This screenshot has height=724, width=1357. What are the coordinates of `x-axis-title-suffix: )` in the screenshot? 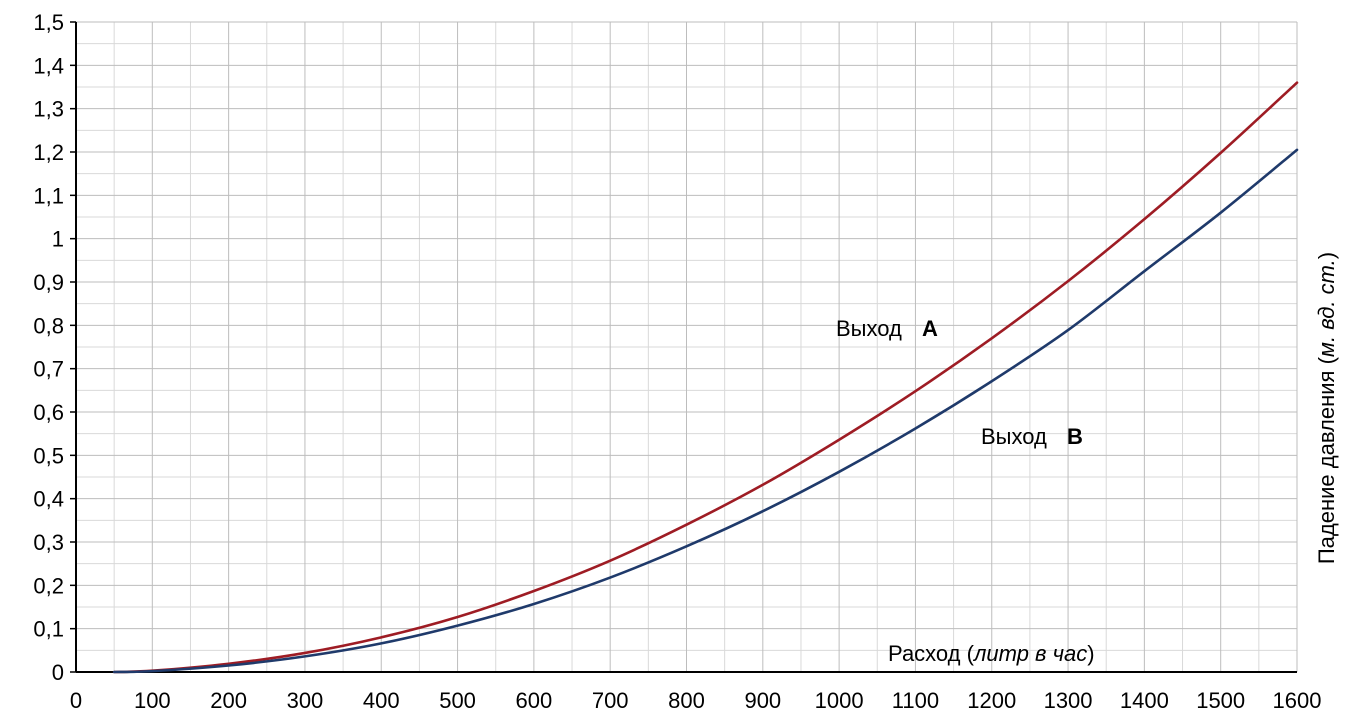 It's located at (1090, 653).